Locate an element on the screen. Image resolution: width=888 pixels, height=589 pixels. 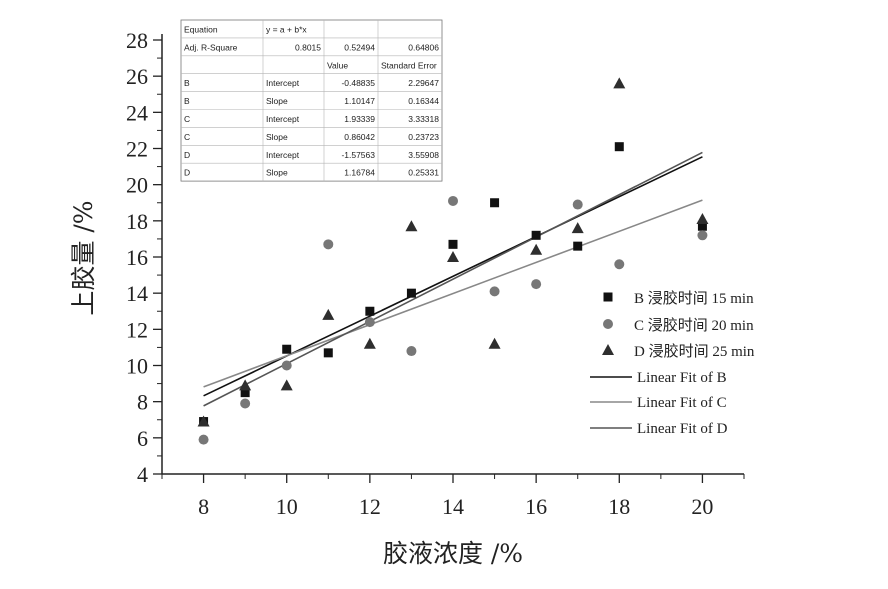
legend-label-d: D 浸胶时间 25 min is located at coordinates (694, 351).